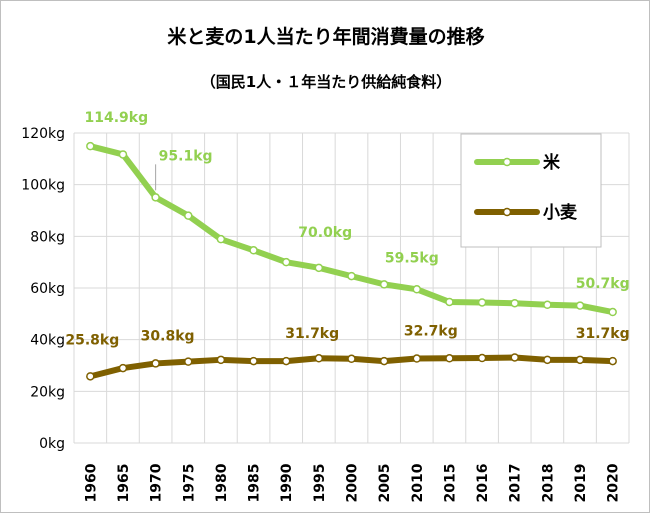 The height and width of the screenshot is (516, 650). Describe the element at coordinates (320, 483) in the screenshot. I see `x-tick-label: 1995` at that location.